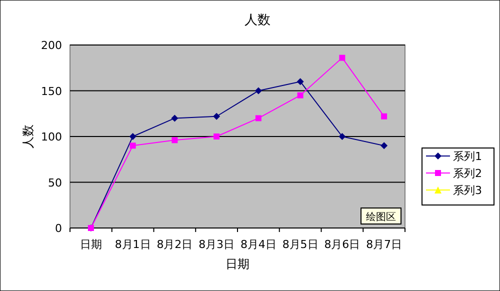  Describe the element at coordinates (467, 190) in the screenshot. I see `legend-label: 系列3` at that location.